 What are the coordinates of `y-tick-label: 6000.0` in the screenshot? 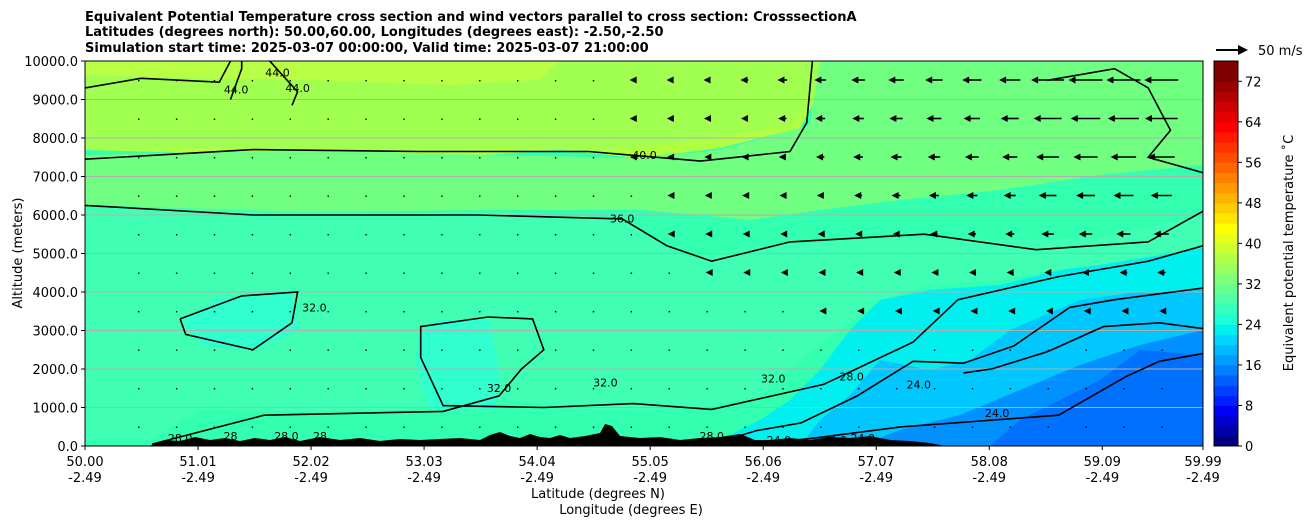 It's located at (56, 216).